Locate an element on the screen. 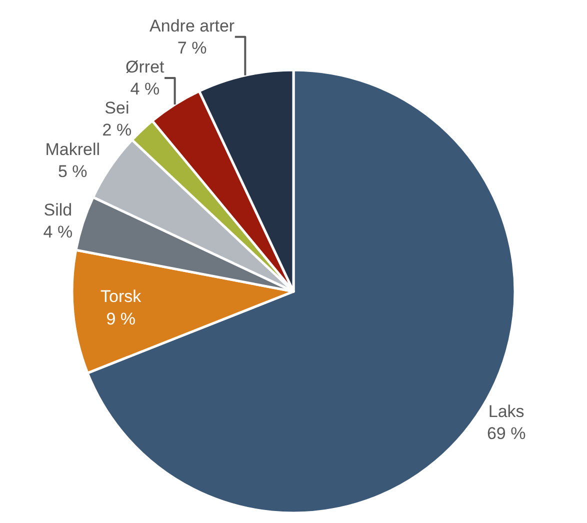 The width and height of the screenshot is (587, 523). slice-label: Torsk is located at coordinates (121, 296).